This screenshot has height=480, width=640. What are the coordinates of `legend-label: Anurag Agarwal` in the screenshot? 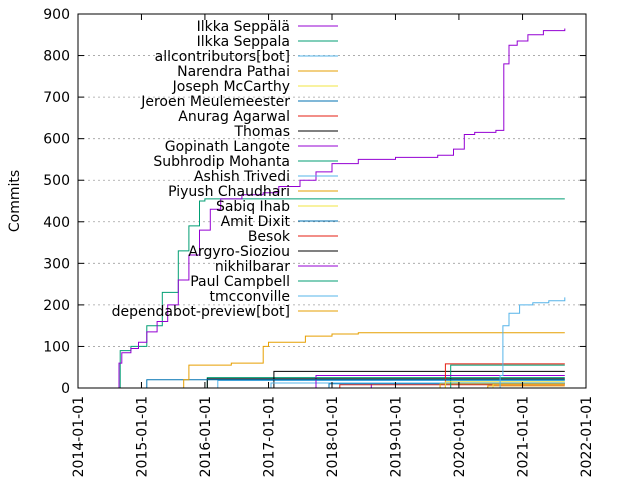 It's located at (234, 117).